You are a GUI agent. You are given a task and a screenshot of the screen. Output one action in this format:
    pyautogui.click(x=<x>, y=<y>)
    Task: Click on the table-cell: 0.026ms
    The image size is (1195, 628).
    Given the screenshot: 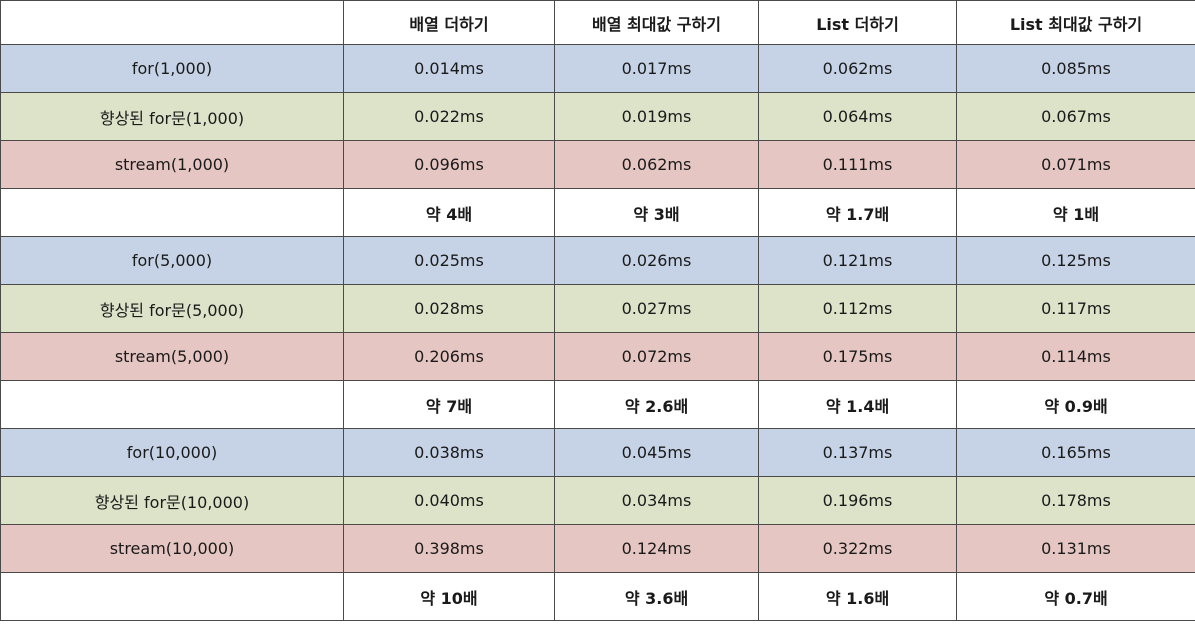 What is the action you would take?
    pyautogui.click(x=656, y=260)
    